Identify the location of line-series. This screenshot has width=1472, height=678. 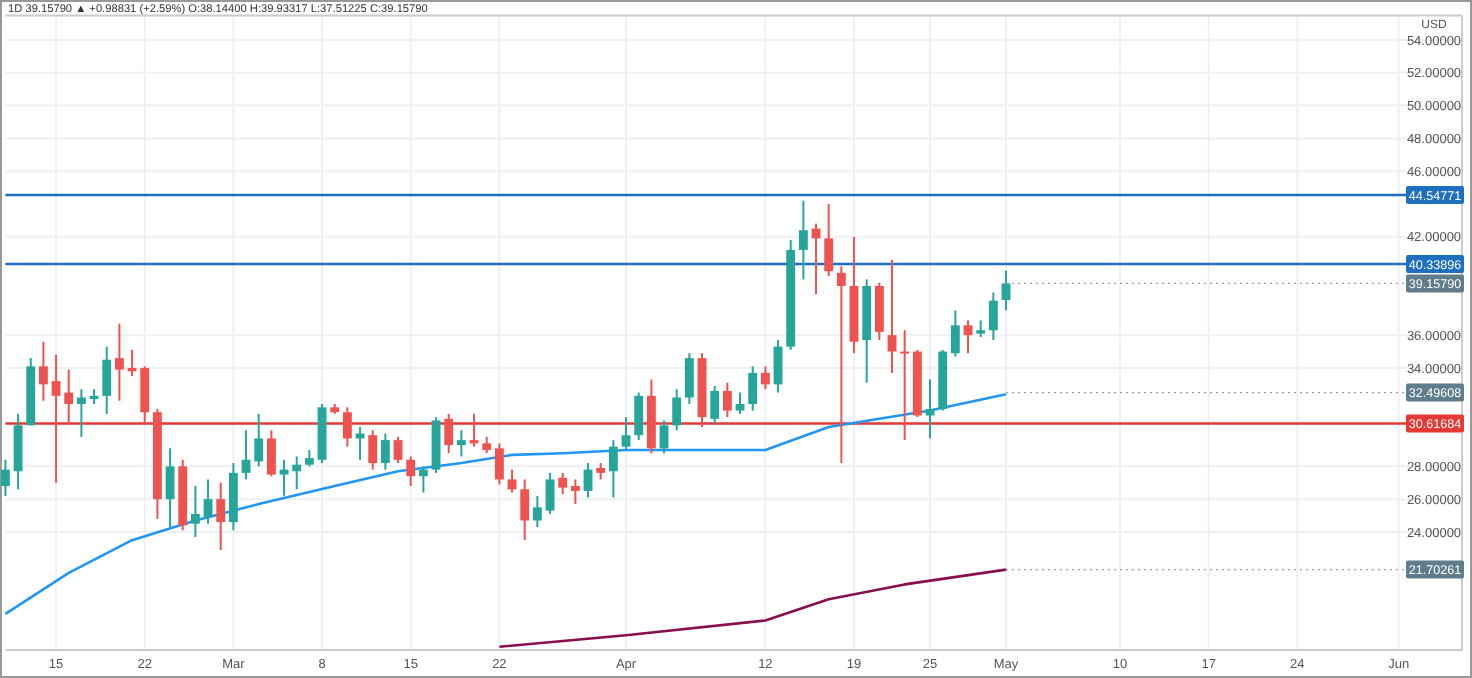
(753, 608).